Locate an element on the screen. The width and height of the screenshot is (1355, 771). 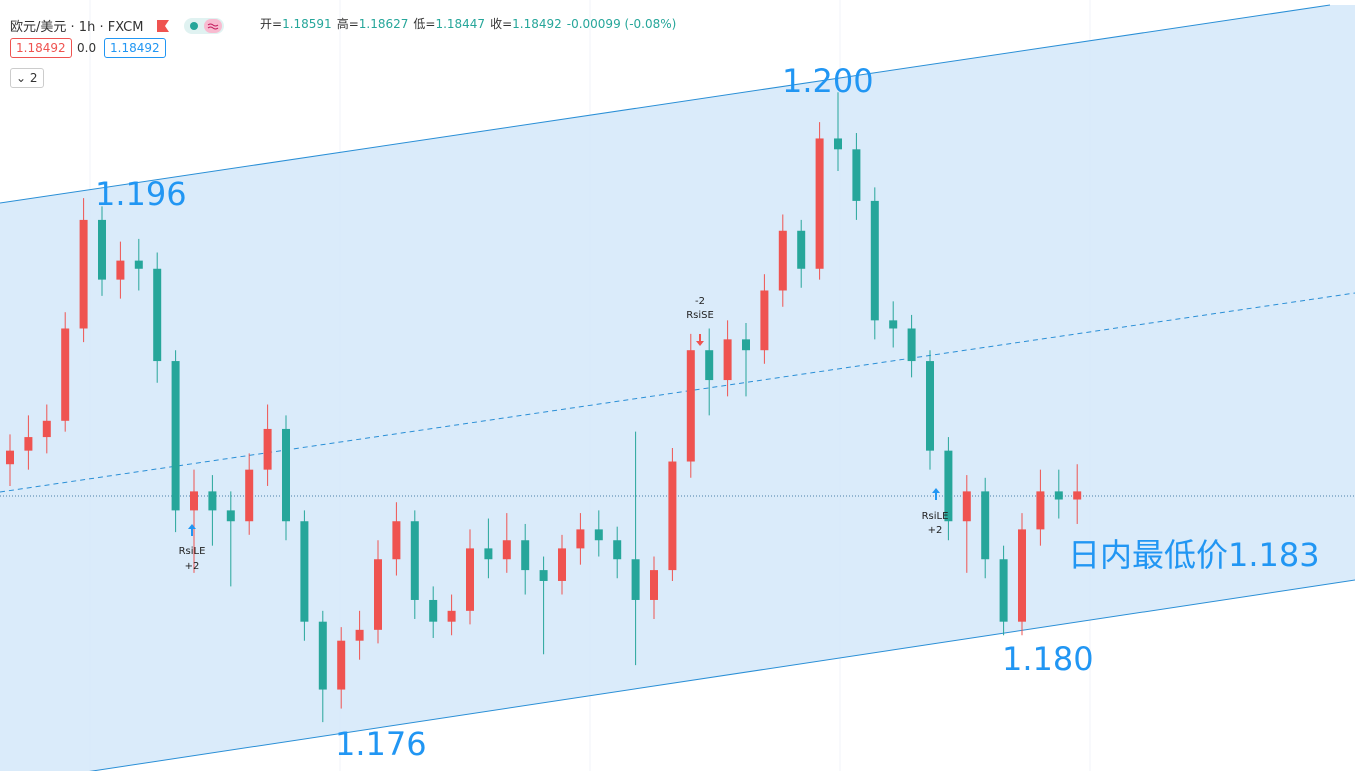
collapse-button: ⌄ 2 is located at coordinates (27, 78).